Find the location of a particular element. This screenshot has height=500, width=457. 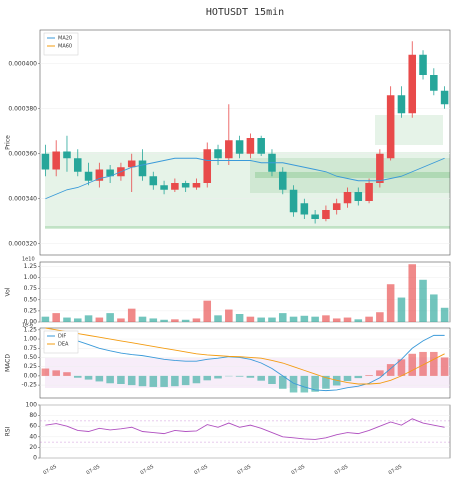

y-tick-label: 1.00 is located at coordinates (31, 277).